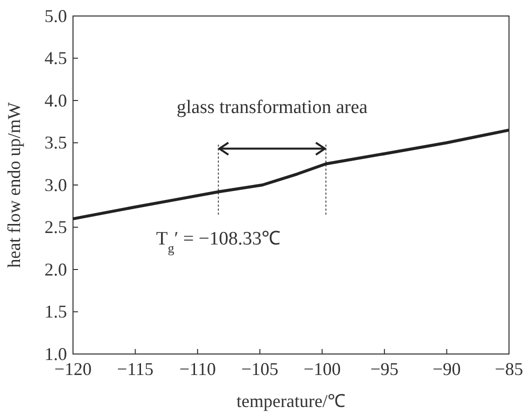 The width and height of the screenshot is (529, 414). What do you see at coordinates (55, 227) in the screenshot?
I see `y-tick-label: 2.5` at bounding box center [55, 227].